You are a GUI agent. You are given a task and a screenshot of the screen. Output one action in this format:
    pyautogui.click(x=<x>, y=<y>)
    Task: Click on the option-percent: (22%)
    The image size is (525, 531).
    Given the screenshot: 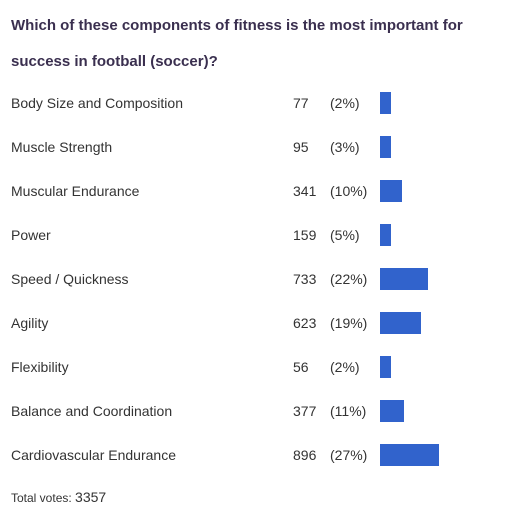 What is the action you would take?
    pyautogui.click(x=349, y=279)
    